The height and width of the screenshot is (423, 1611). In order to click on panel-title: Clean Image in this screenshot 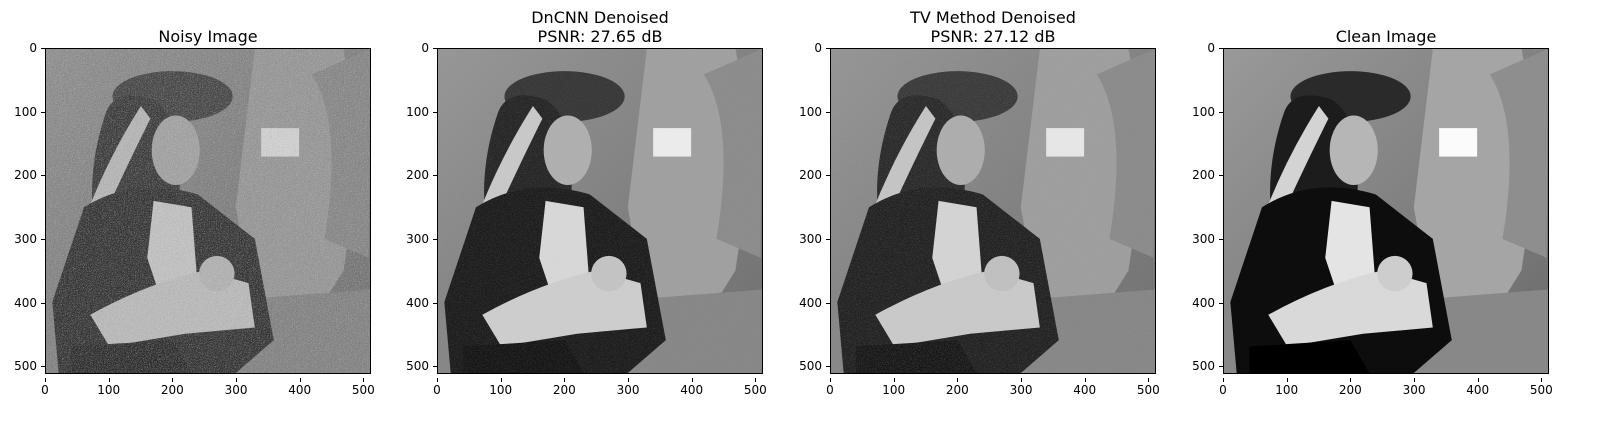, I will do `click(1386, 36)`.